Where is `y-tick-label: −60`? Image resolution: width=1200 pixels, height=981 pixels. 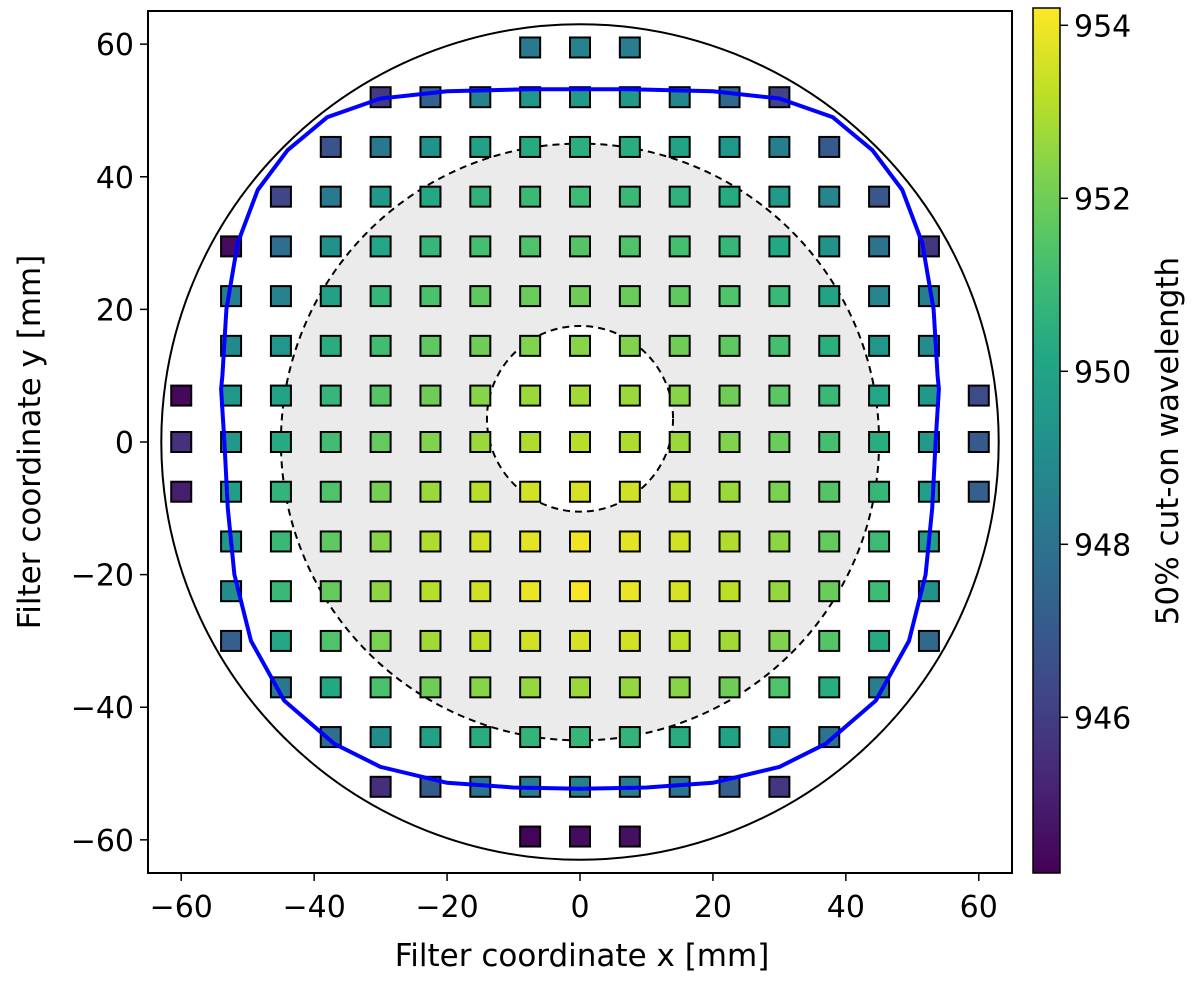
y-tick-label: −60 is located at coordinates (102, 841).